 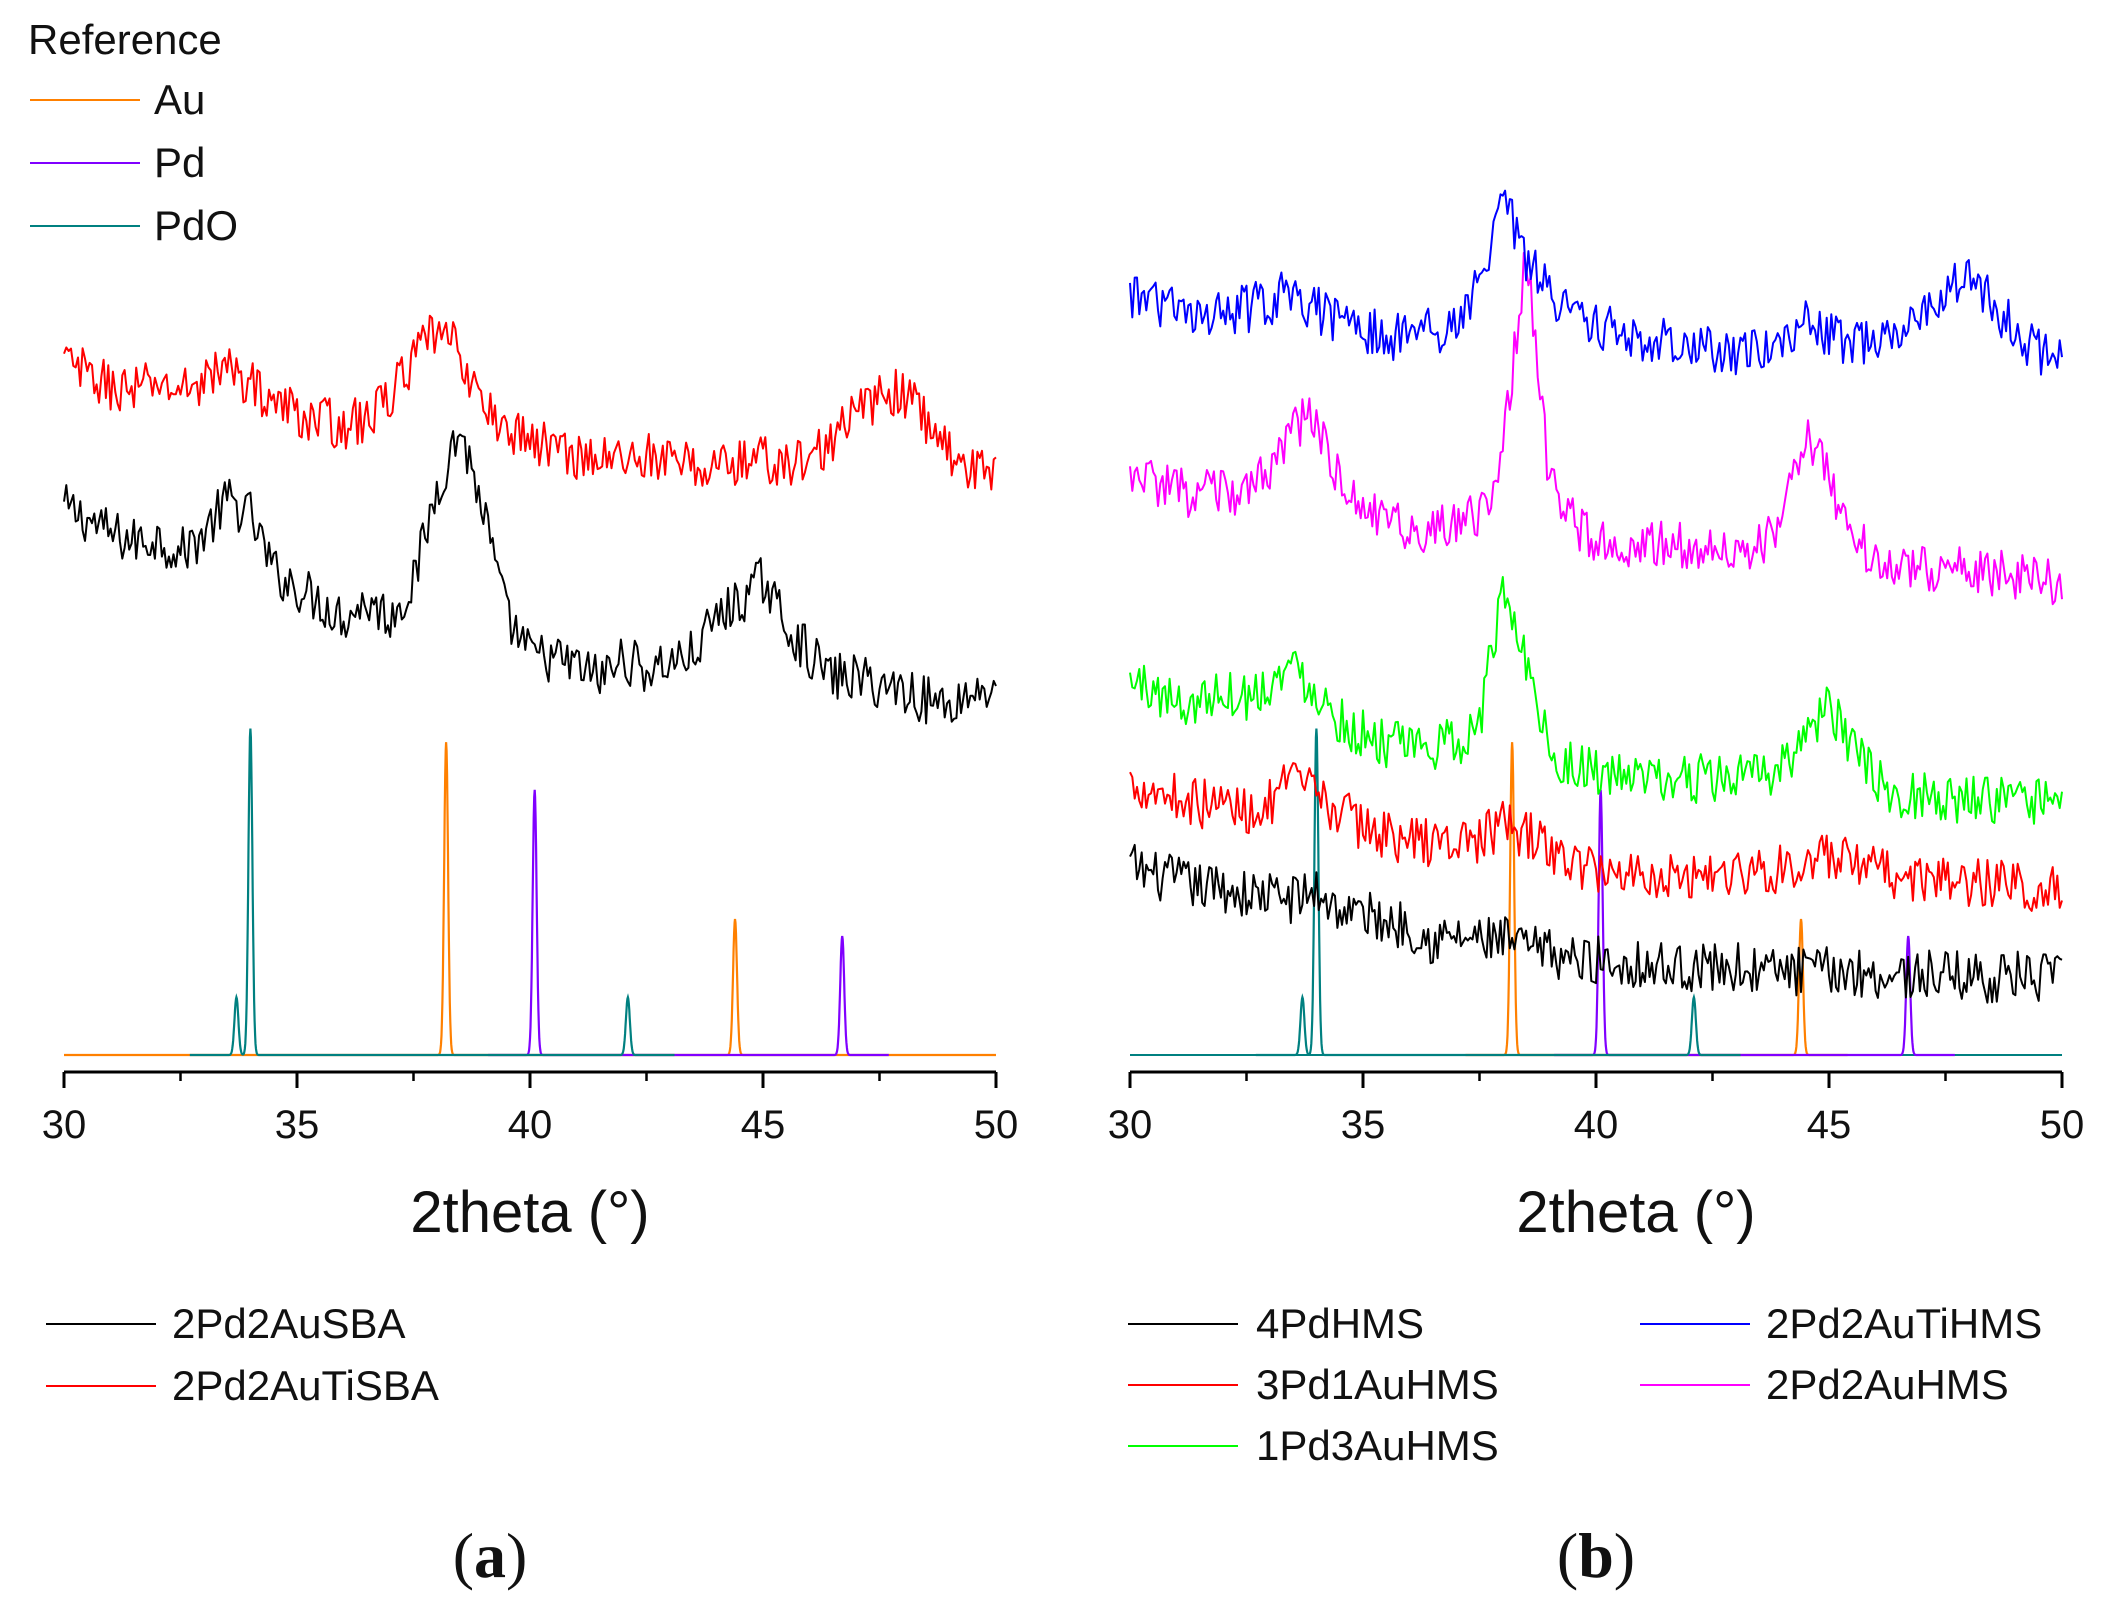 What do you see at coordinates (305, 1385) in the screenshot?
I see `panel-a-legend-label-2pd2autisba: 2Pd2AuTiSBA` at bounding box center [305, 1385].